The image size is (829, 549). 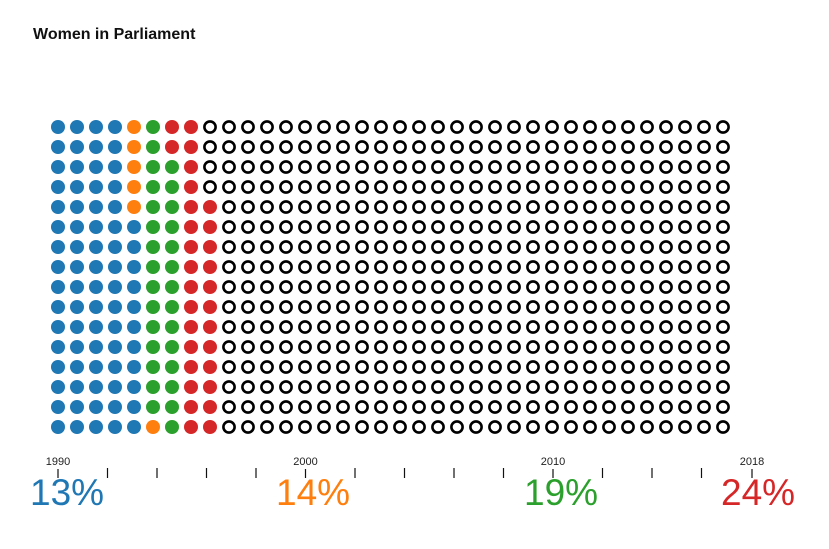 I want to click on x-tick-label: 1990, so click(x=58, y=462).